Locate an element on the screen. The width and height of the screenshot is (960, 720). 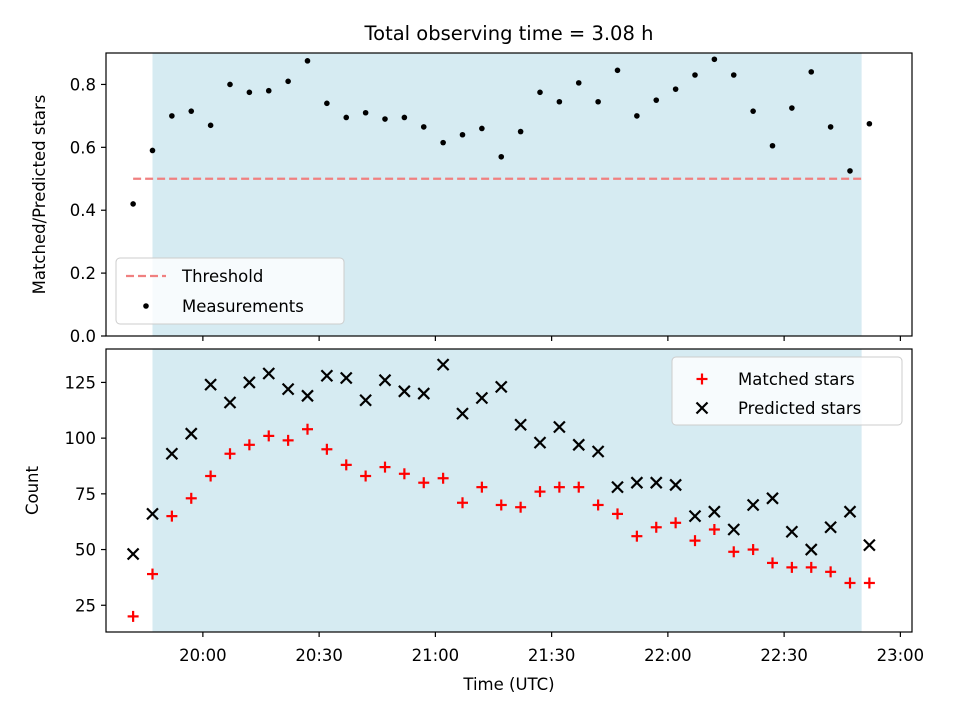
bottom-predicted-stars-point-35-b is located at coordinates (811, 549).